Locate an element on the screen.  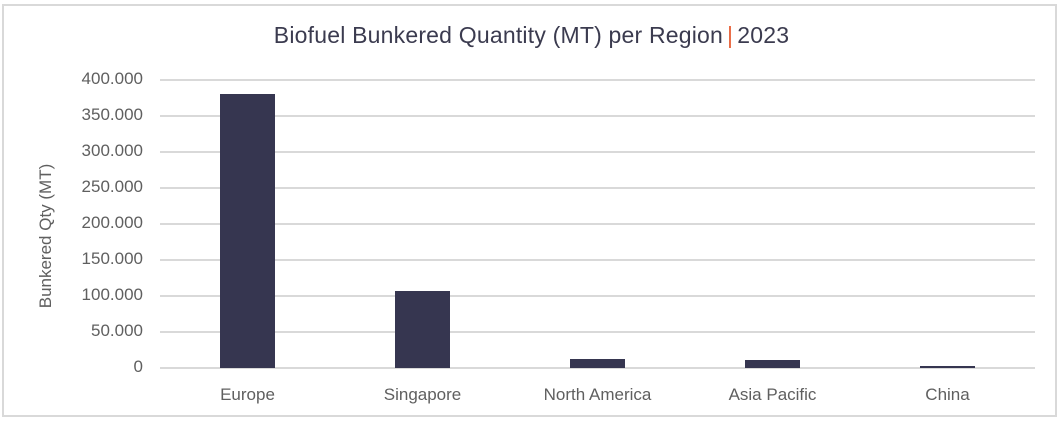
x-tick-label: Asia Pacific is located at coordinates (772, 394).